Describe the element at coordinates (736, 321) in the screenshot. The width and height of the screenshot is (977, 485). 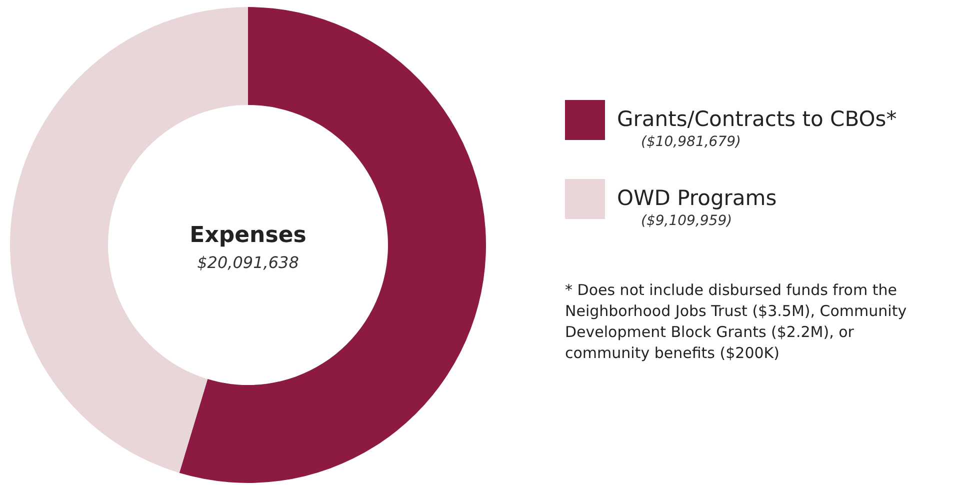
I see `text: * Does not include disbursed funds from the Neighborhood Jobs Trust ($3.5M), Community Development Block Grants ($2.2M), or community benefits ($200K)` at that location.